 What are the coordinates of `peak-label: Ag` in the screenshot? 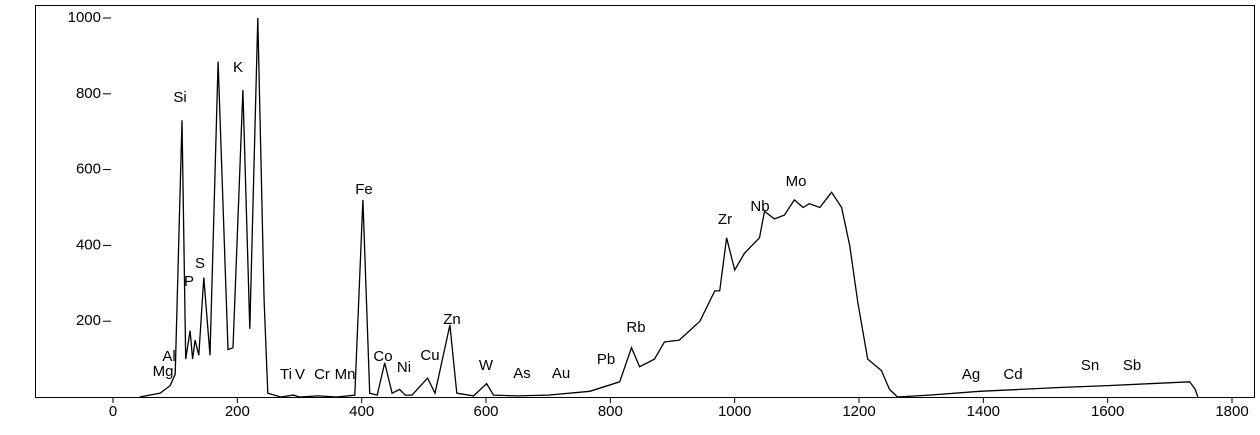 It's located at (971, 374).